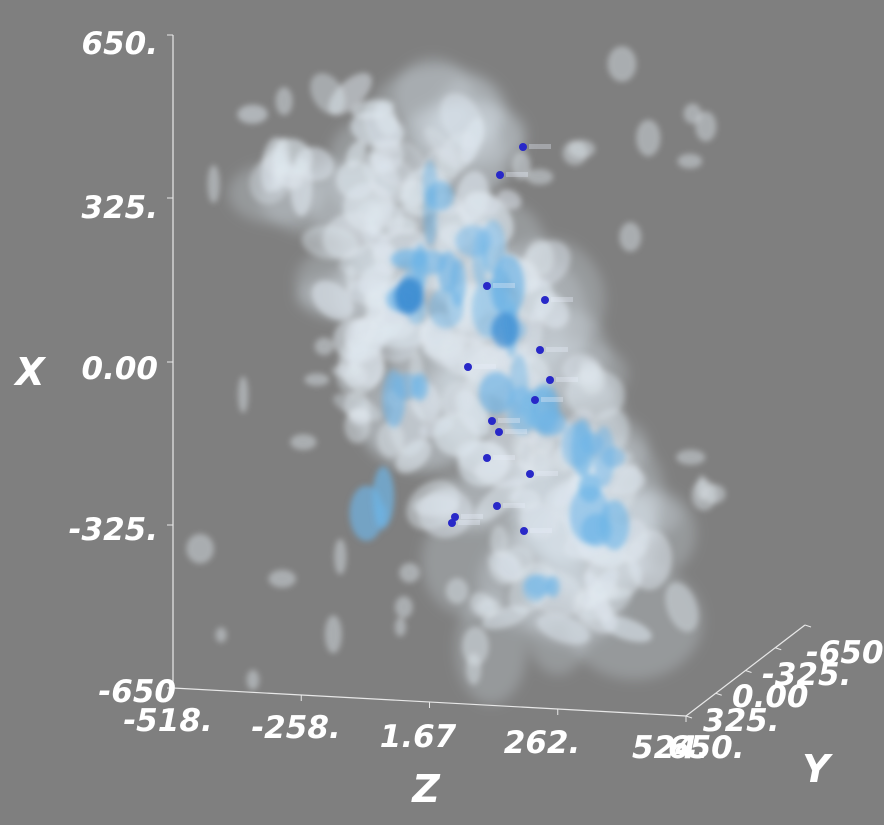 The image size is (884, 825). I want to click on z-tick-label: -258., so click(295, 728).